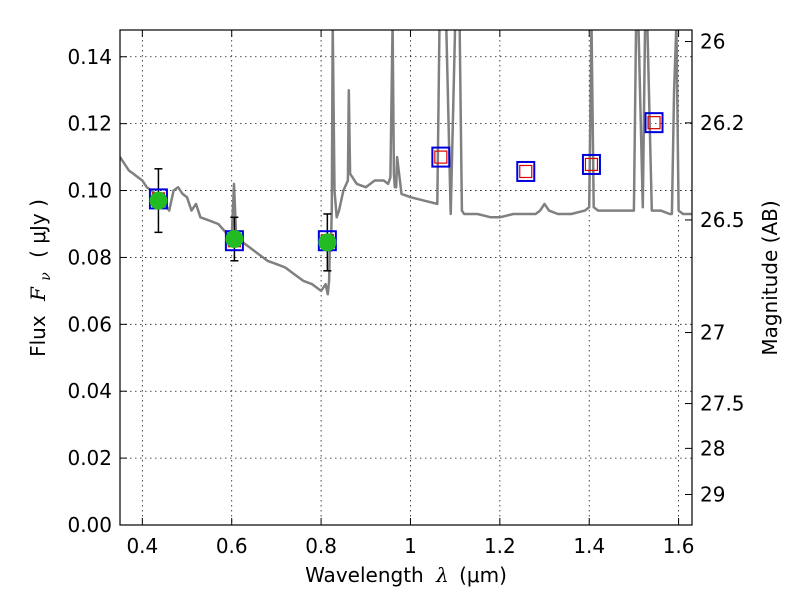 This screenshot has height=600, width=800. I want to click on y-tick-label: 0.02, so click(89, 458).